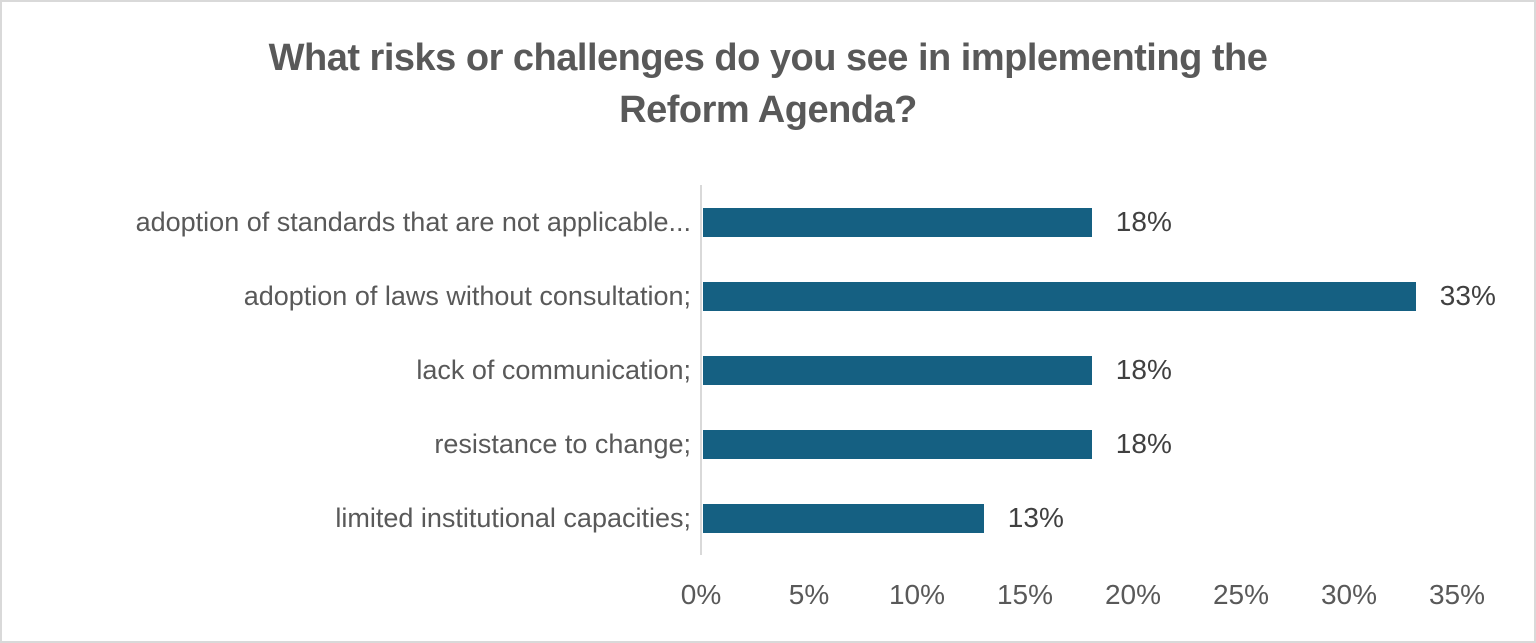 The image size is (1536, 643). What do you see at coordinates (701, 594) in the screenshot?
I see `x-axis-tick-label: 0%` at bounding box center [701, 594].